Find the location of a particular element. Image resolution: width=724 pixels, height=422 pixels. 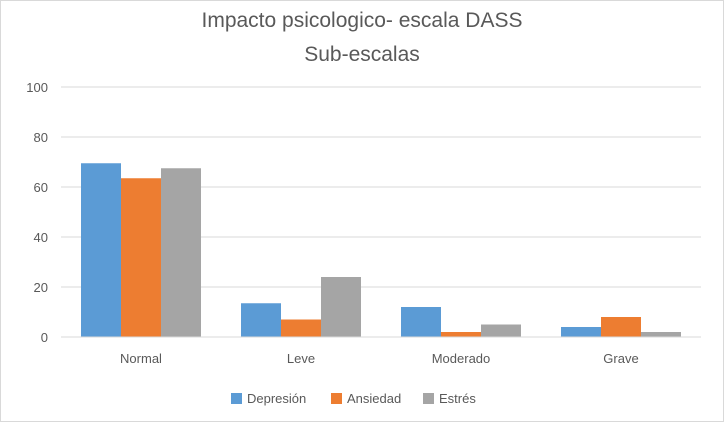

bar-depresión-moderado is located at coordinates (421, 322).